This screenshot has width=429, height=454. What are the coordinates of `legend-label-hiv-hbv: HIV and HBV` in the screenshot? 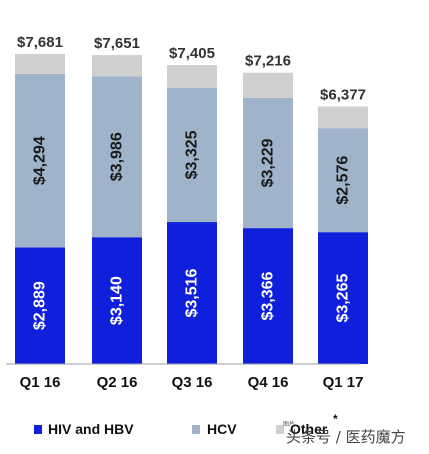 It's located at (91, 429).